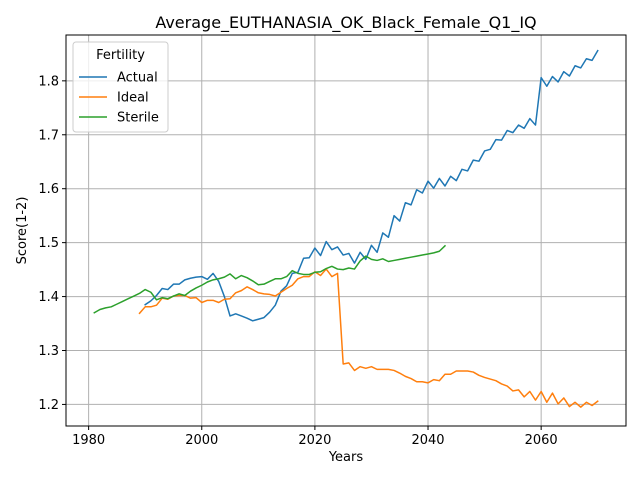 This screenshot has width=640, height=480. I want to click on x-tick-label: 2040, so click(427, 440).